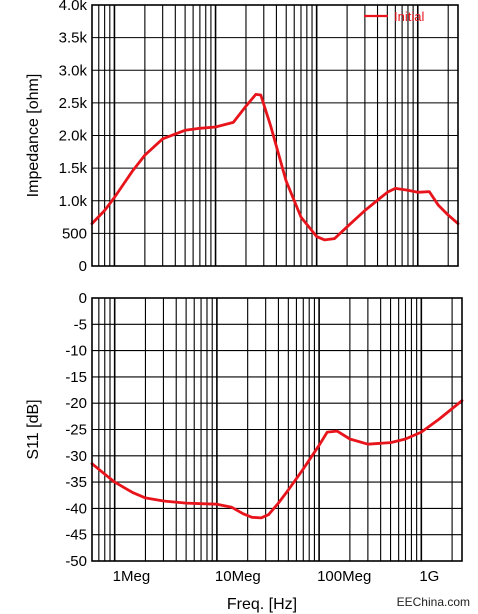 Image resolution: width=478 pixels, height=614 pixels. Describe the element at coordinates (76, 482) in the screenshot. I see `y-tick-label: -35` at that location.